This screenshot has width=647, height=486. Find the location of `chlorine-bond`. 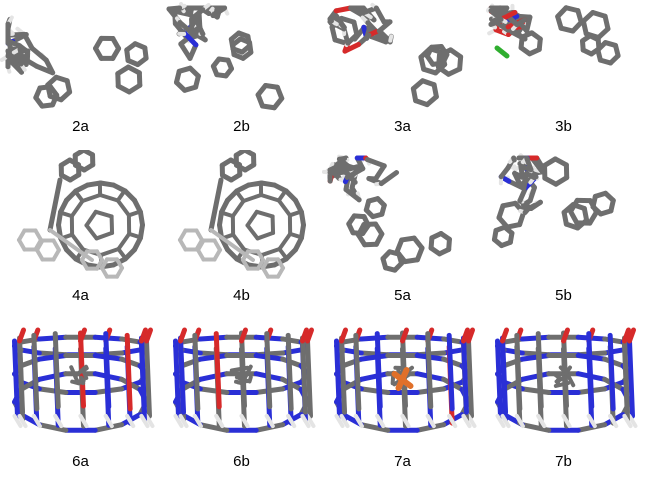

chlorine-bond is located at coordinates (502, 52).